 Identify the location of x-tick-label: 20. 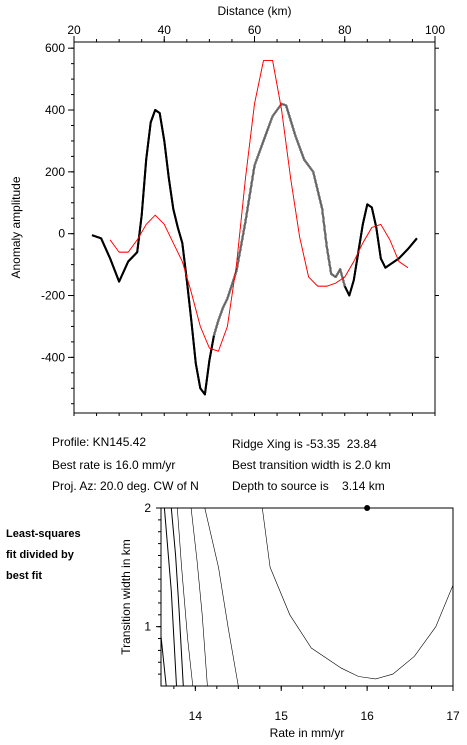
(74, 30).